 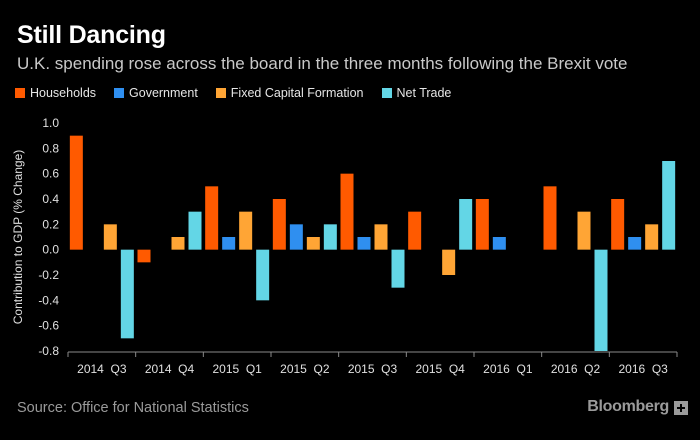 What do you see at coordinates (48, 237) in the screenshot?
I see `y-axis-ticks: 1.0 0.8 0.6 0.4 0.2 0.0 -0.2 -0.4 -0.6 -0.8` at bounding box center [48, 237].